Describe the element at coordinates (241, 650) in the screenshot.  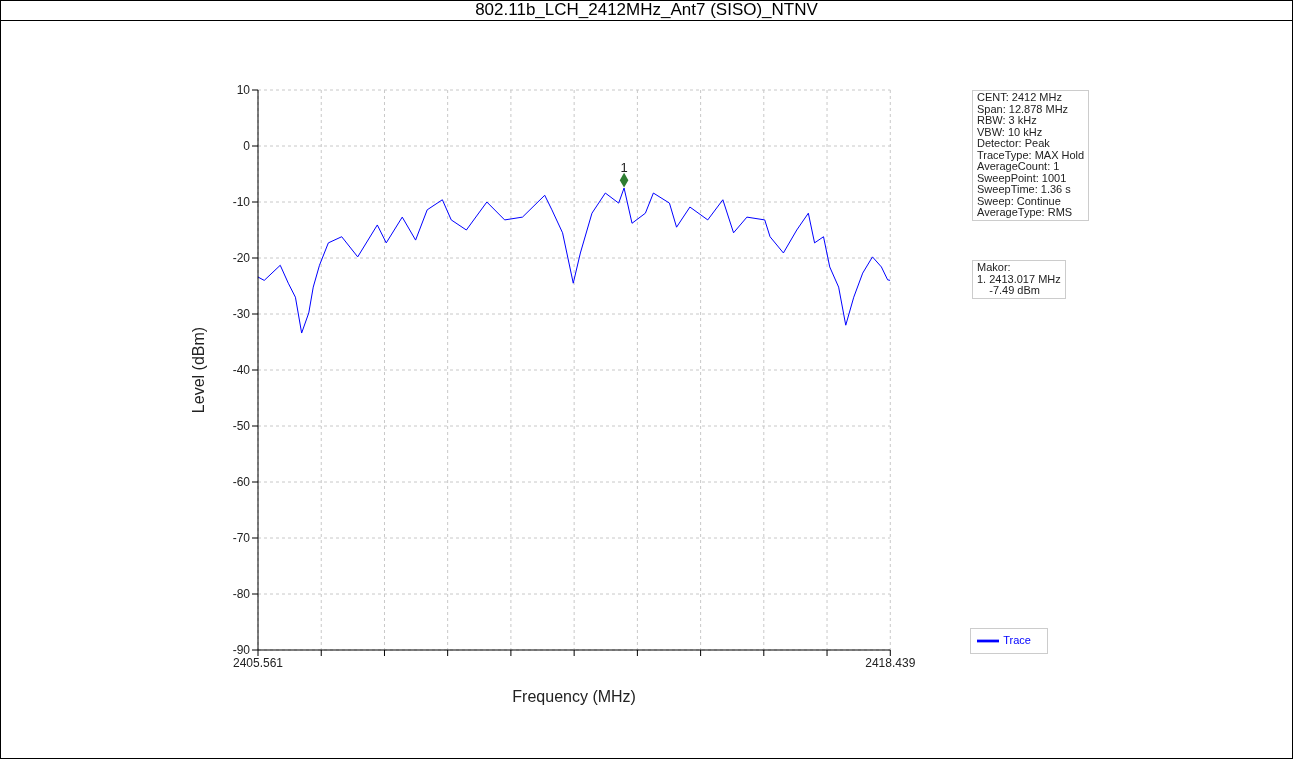
I see `y-tick-label: -90` at that location.